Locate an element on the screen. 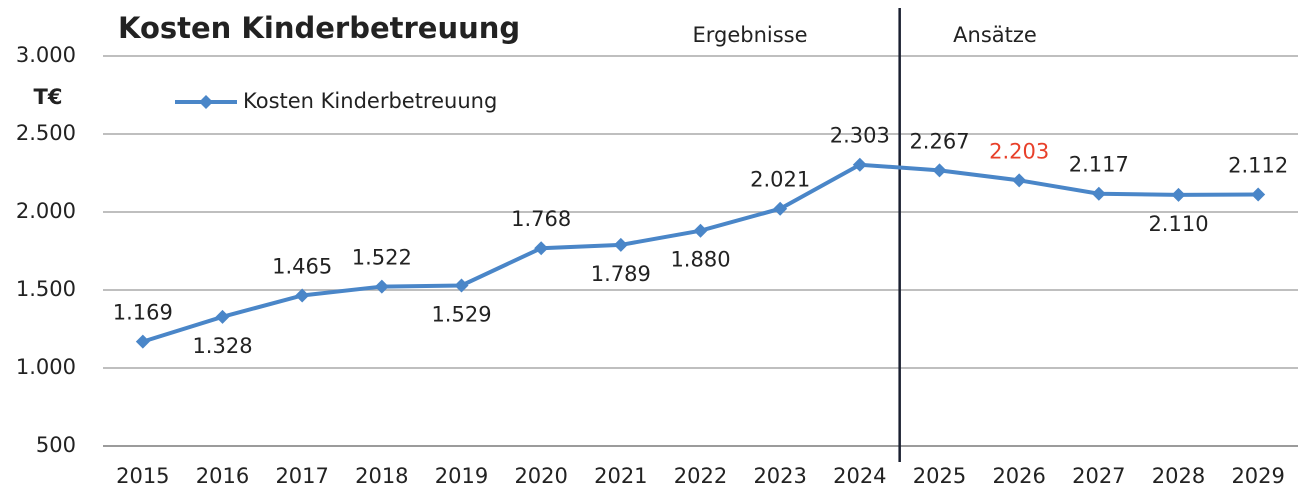  x-tick-label: 2015 is located at coordinates (142, 476).